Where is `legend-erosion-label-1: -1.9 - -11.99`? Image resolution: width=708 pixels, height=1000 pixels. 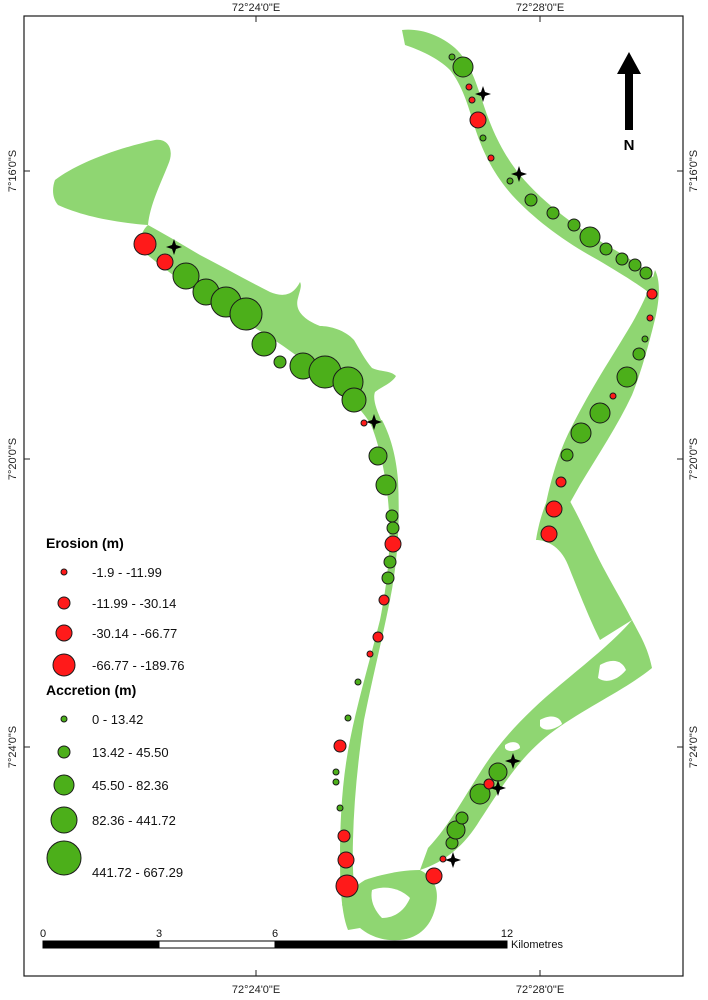 legend-erosion-label-1: -1.9 - -11.99 is located at coordinates (127, 572).